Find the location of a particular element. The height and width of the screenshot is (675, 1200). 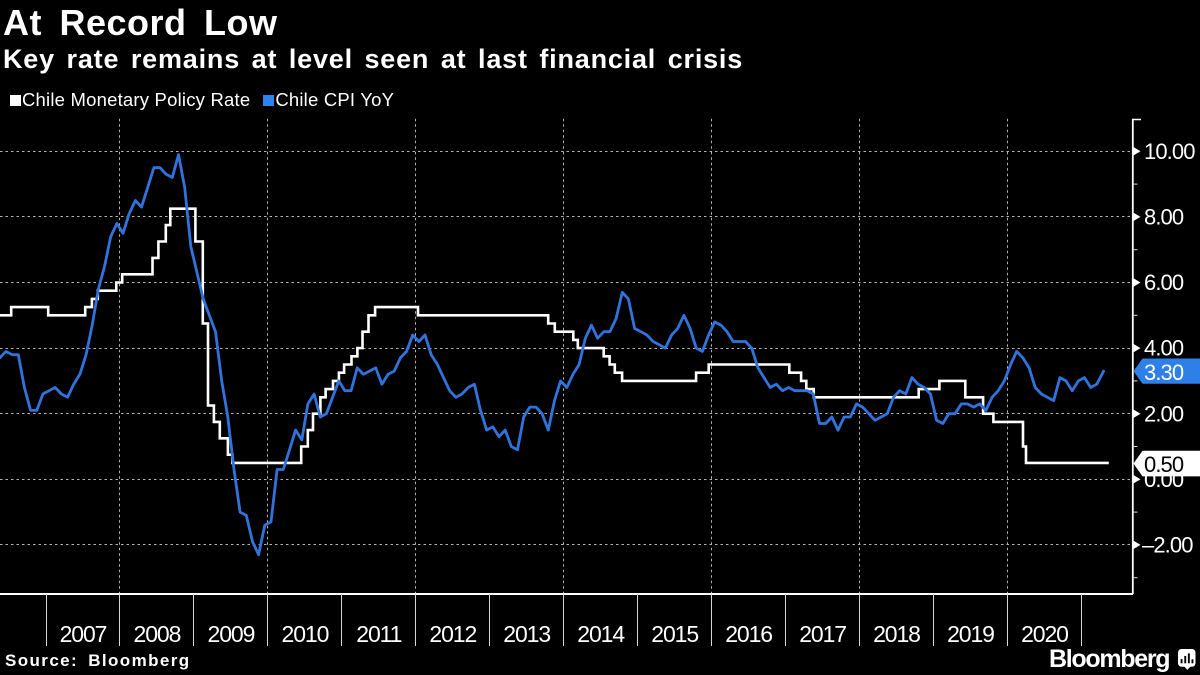

svg-text: –2.00 is located at coordinates (1167, 545).